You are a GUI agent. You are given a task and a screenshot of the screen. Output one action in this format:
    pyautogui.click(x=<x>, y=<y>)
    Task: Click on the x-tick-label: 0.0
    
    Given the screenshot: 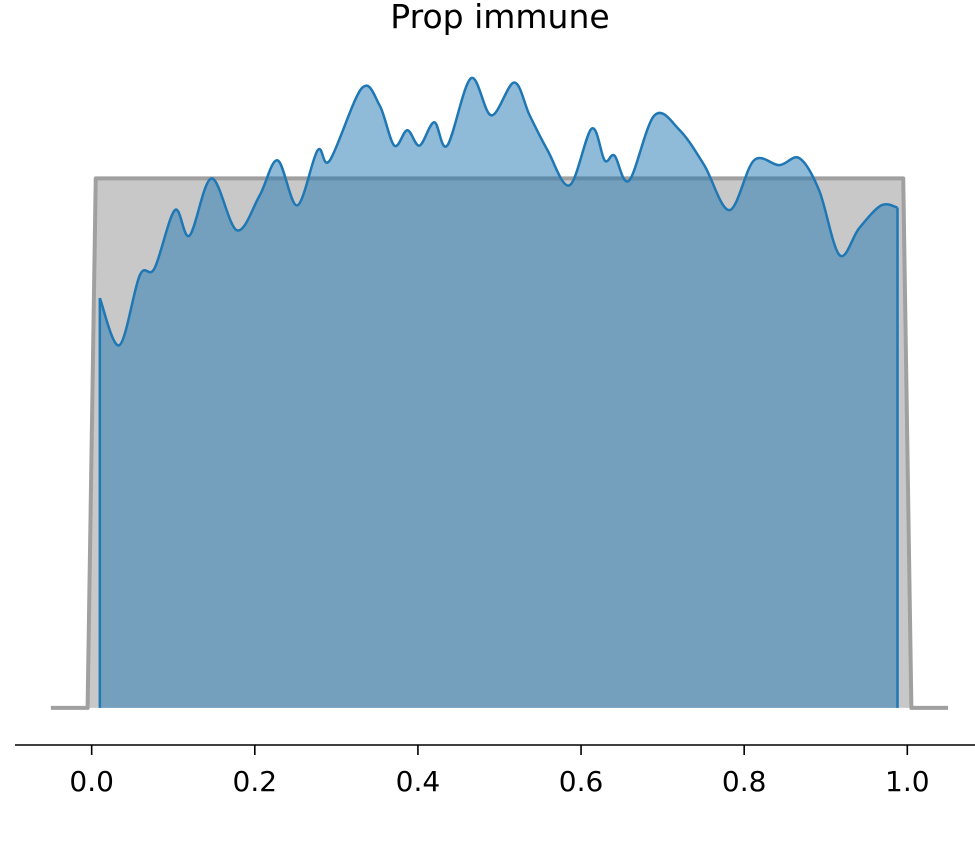 What is the action you would take?
    pyautogui.click(x=91, y=781)
    